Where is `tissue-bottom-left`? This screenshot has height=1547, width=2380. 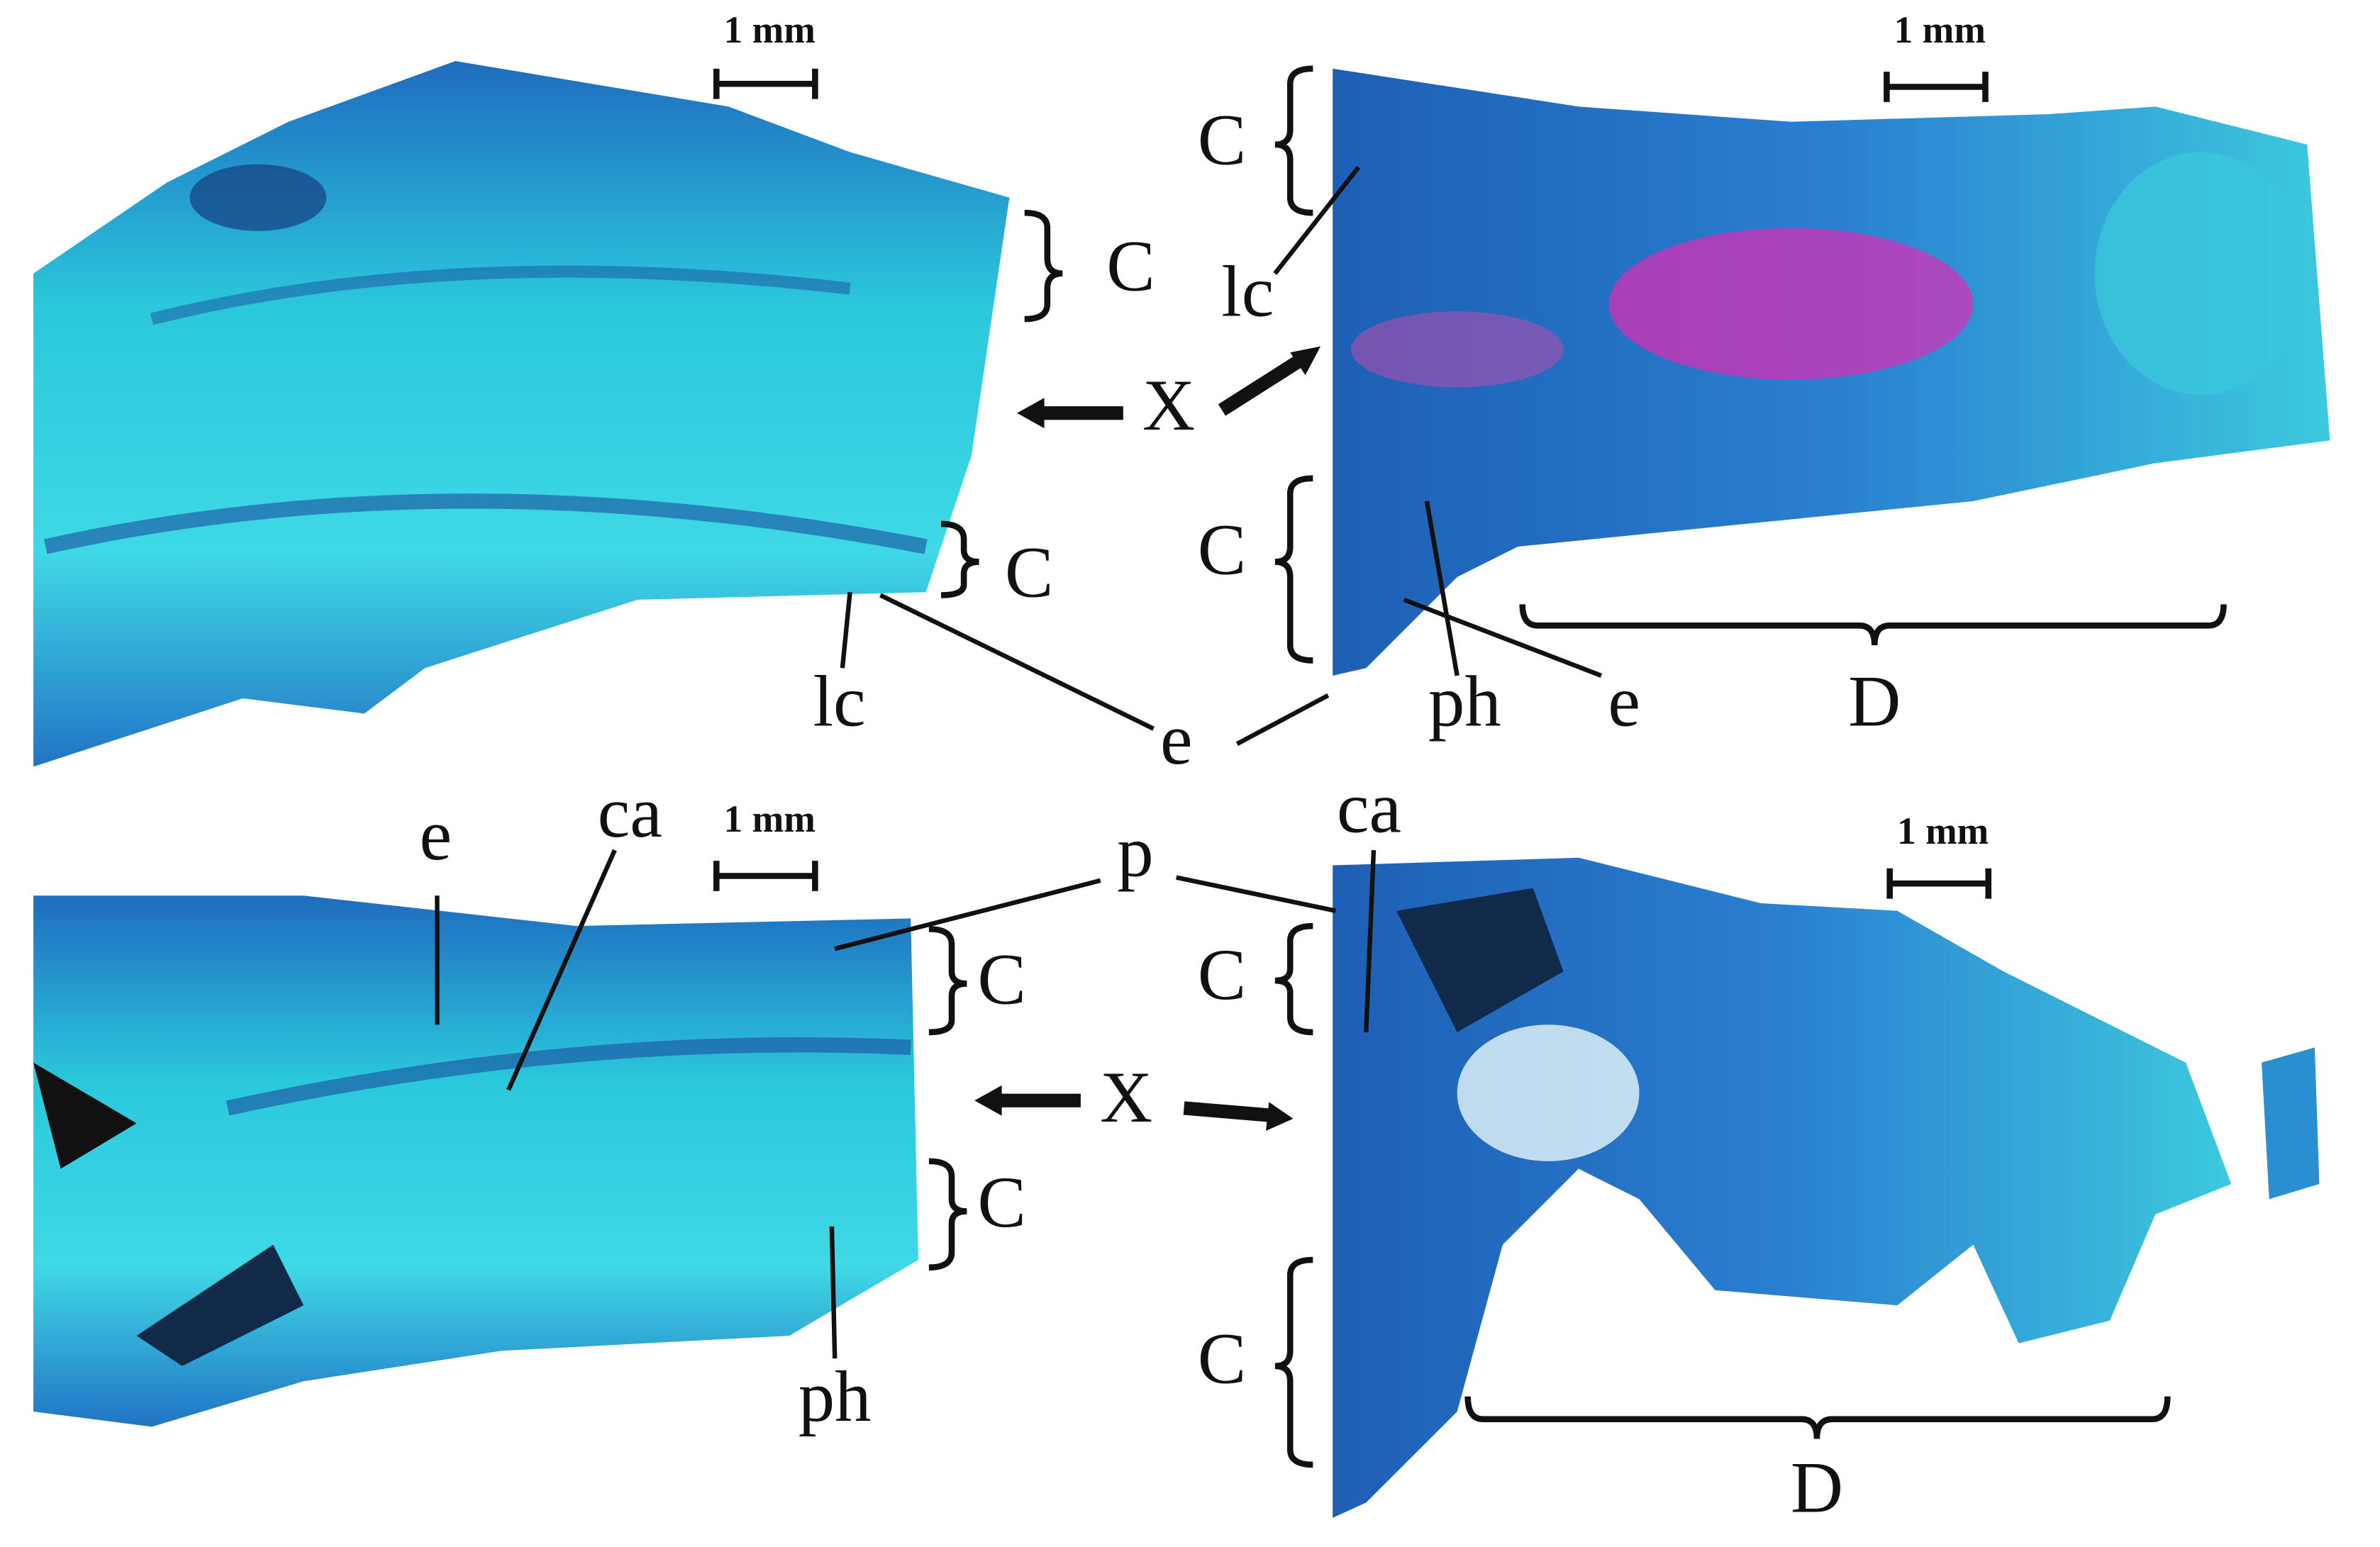 tissue-bottom-left is located at coordinates (476, 1161).